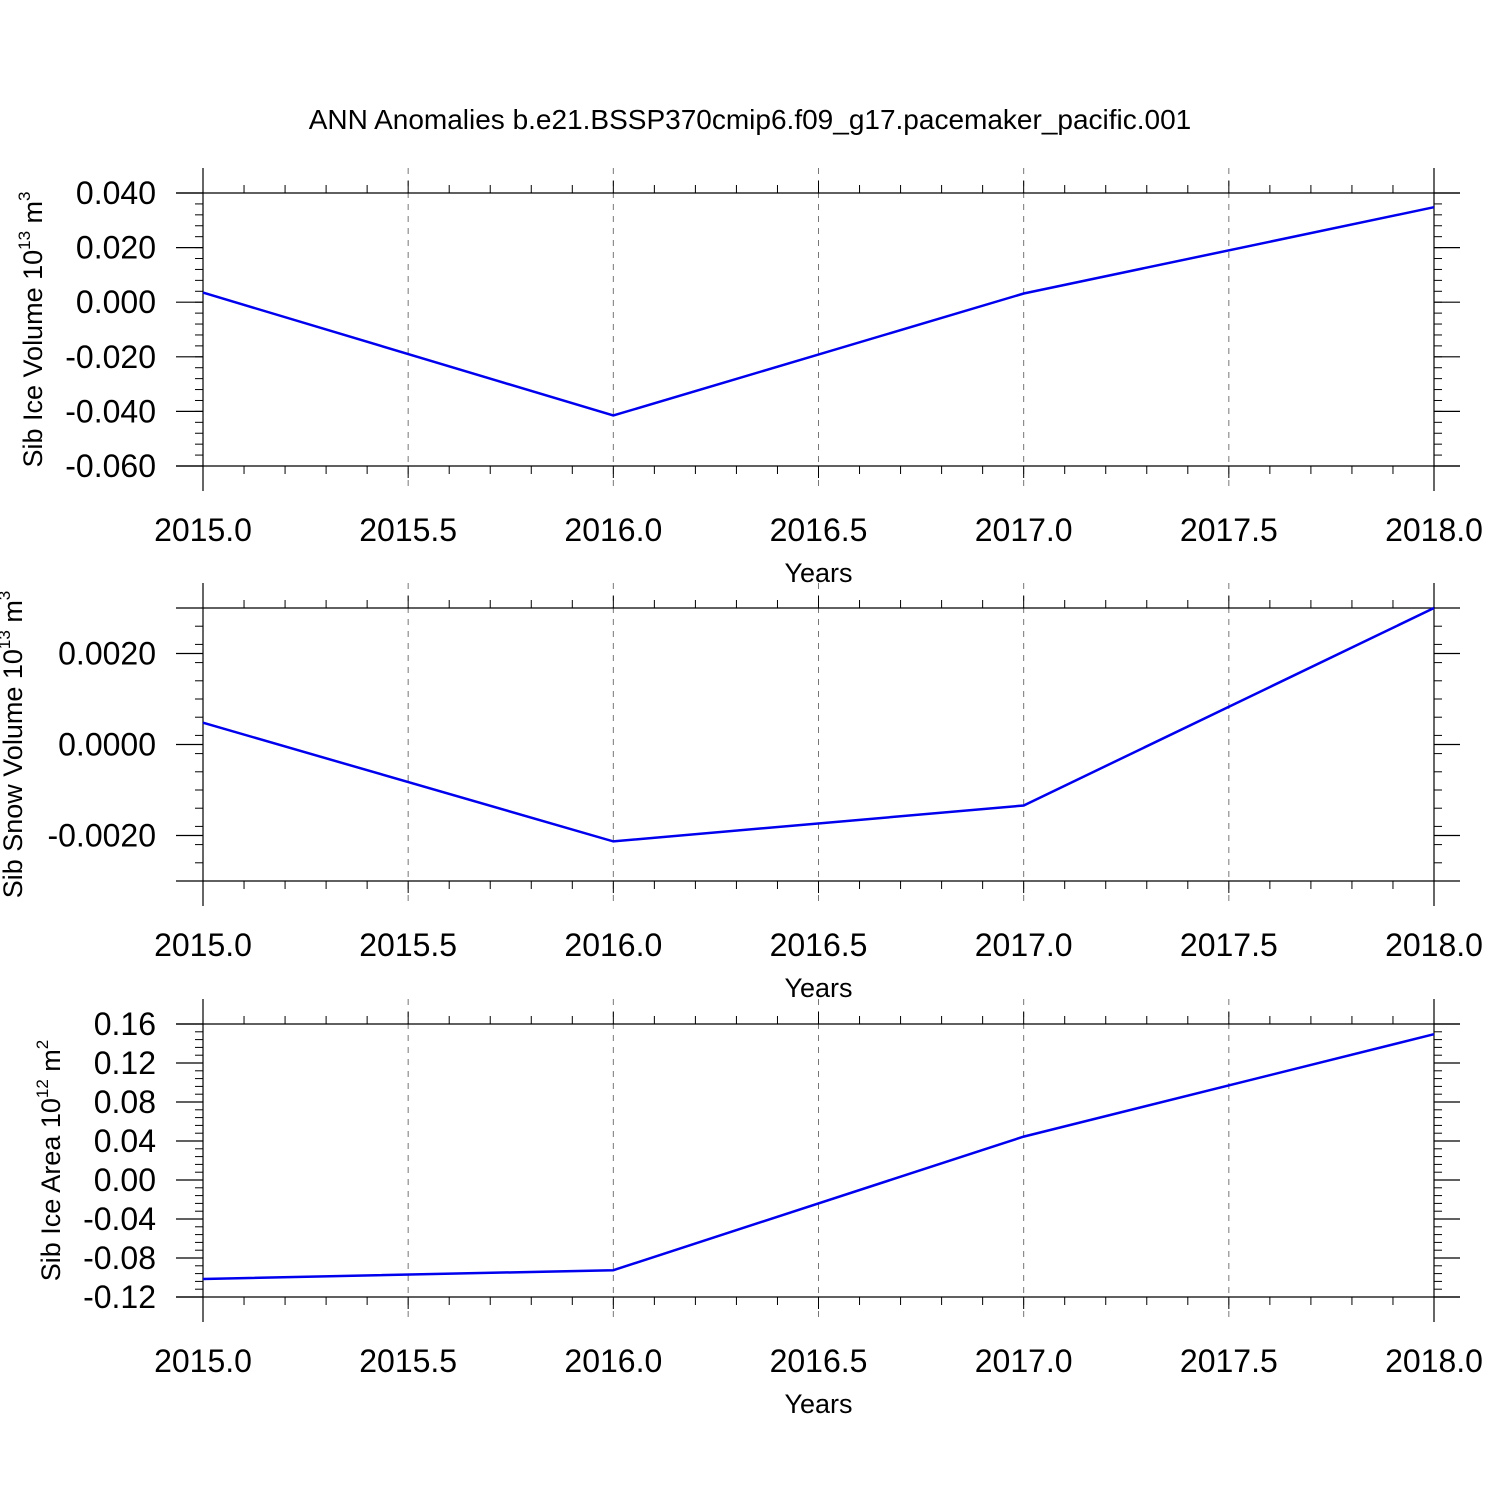 The width and height of the screenshot is (1500, 1505). Describe the element at coordinates (116, 302) in the screenshot. I see `y-tick-label: 0.000` at that location.